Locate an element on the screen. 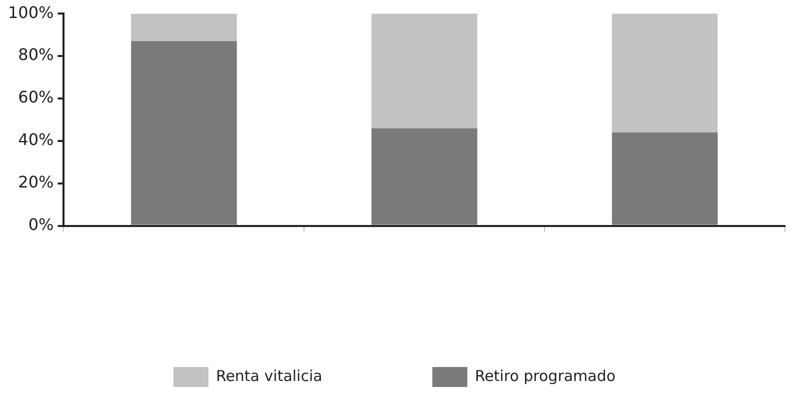 The width and height of the screenshot is (795, 401). y-tick-label: 20% is located at coordinates (36, 182).